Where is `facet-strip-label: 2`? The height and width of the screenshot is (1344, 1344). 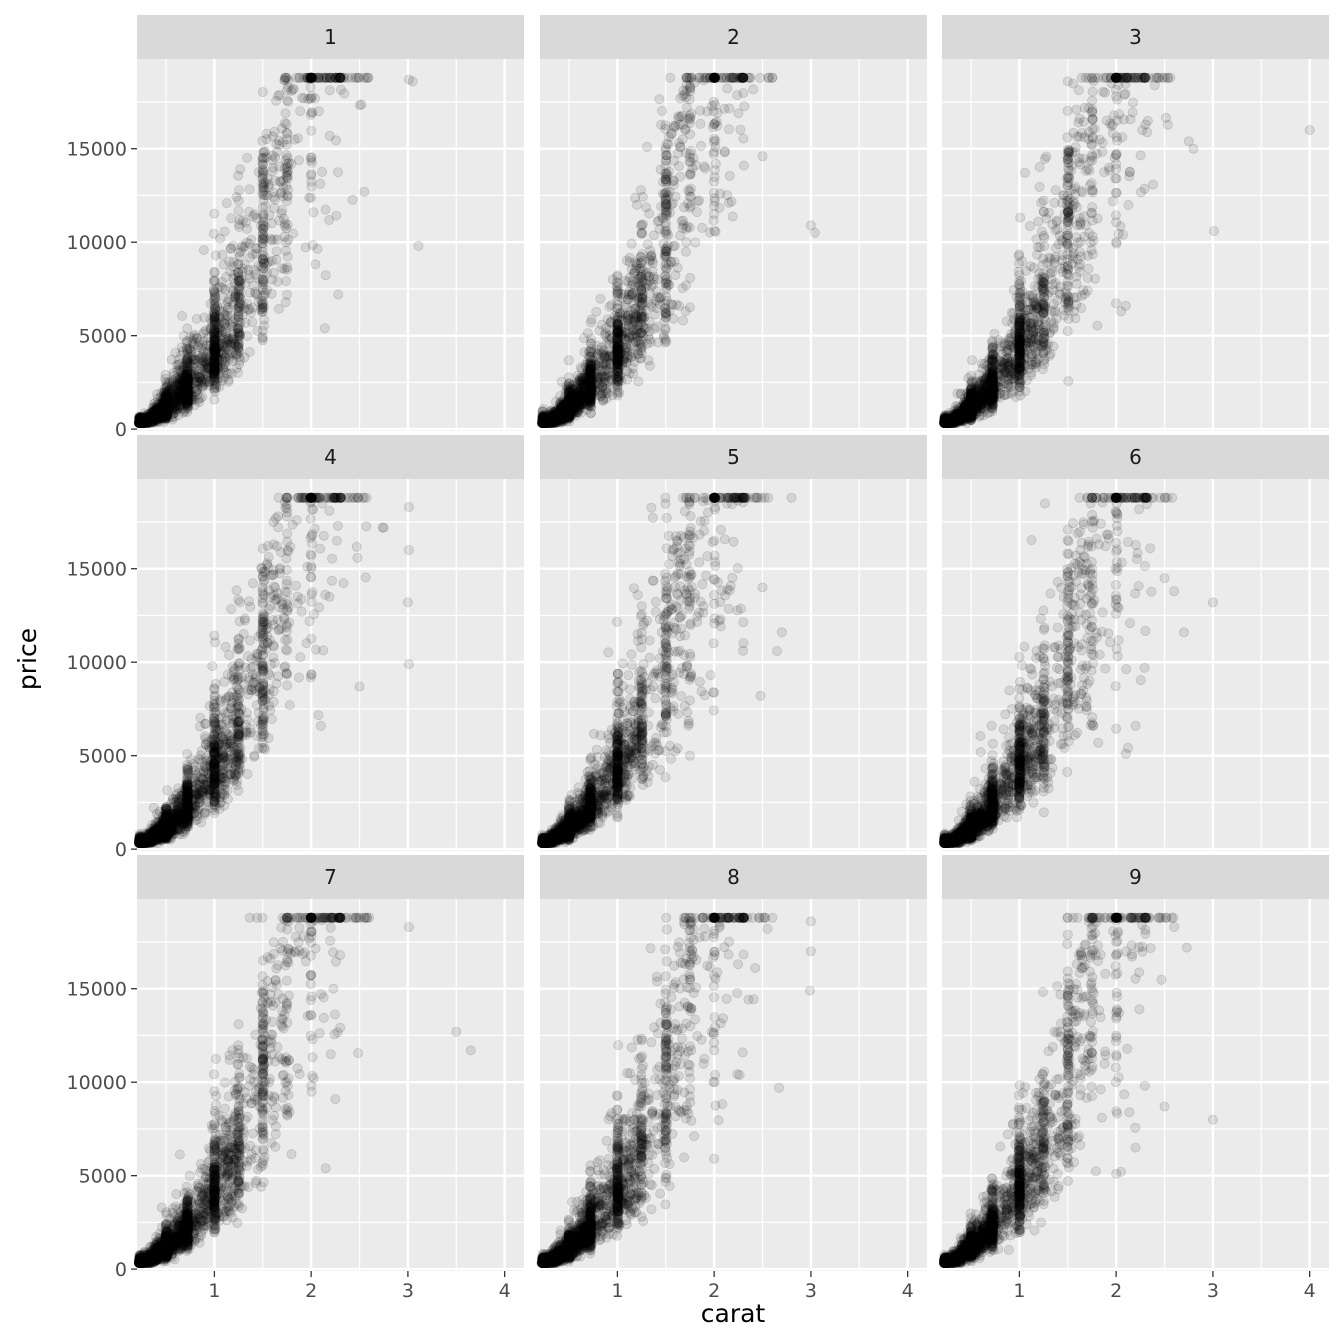
facet-strip-label: 2 is located at coordinates (733, 37).